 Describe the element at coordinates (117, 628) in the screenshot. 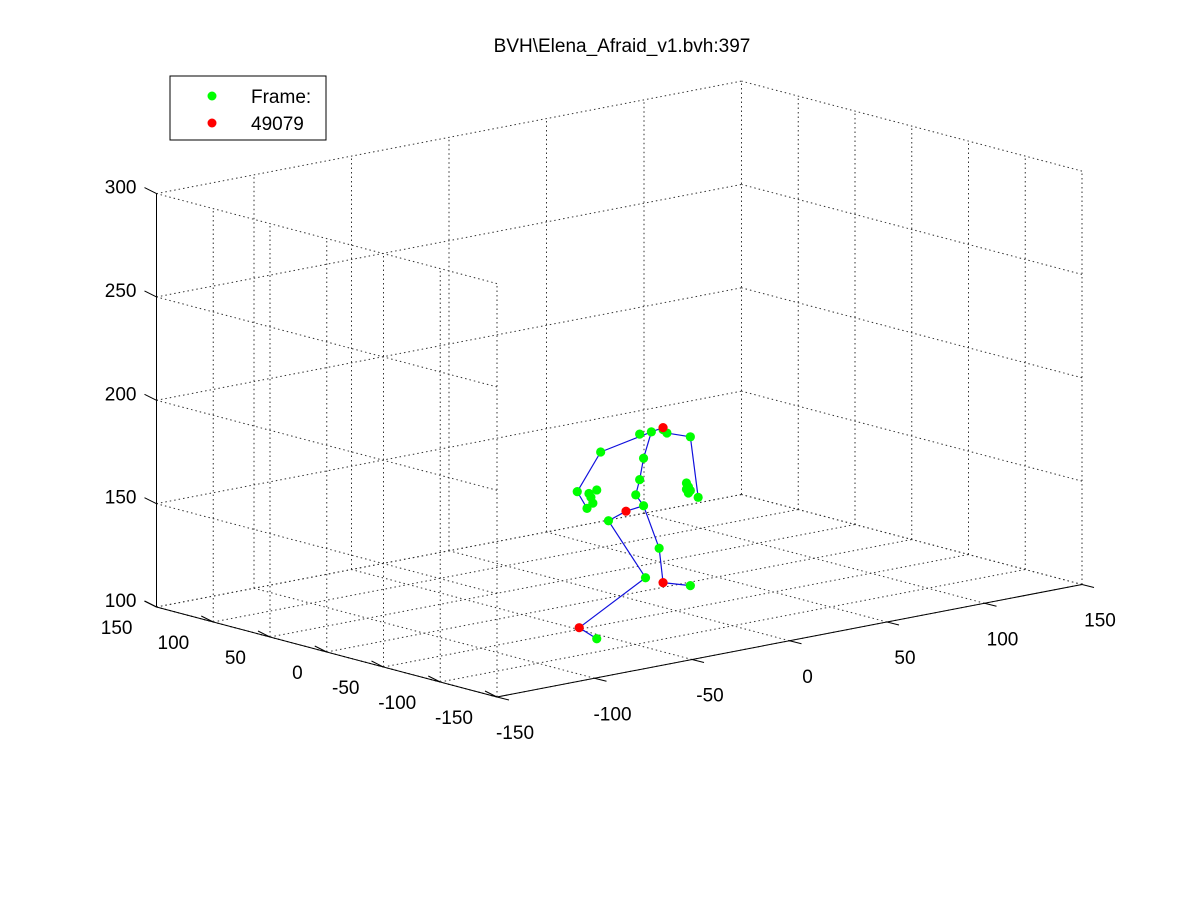

I see `y-tick-label: 150` at that location.